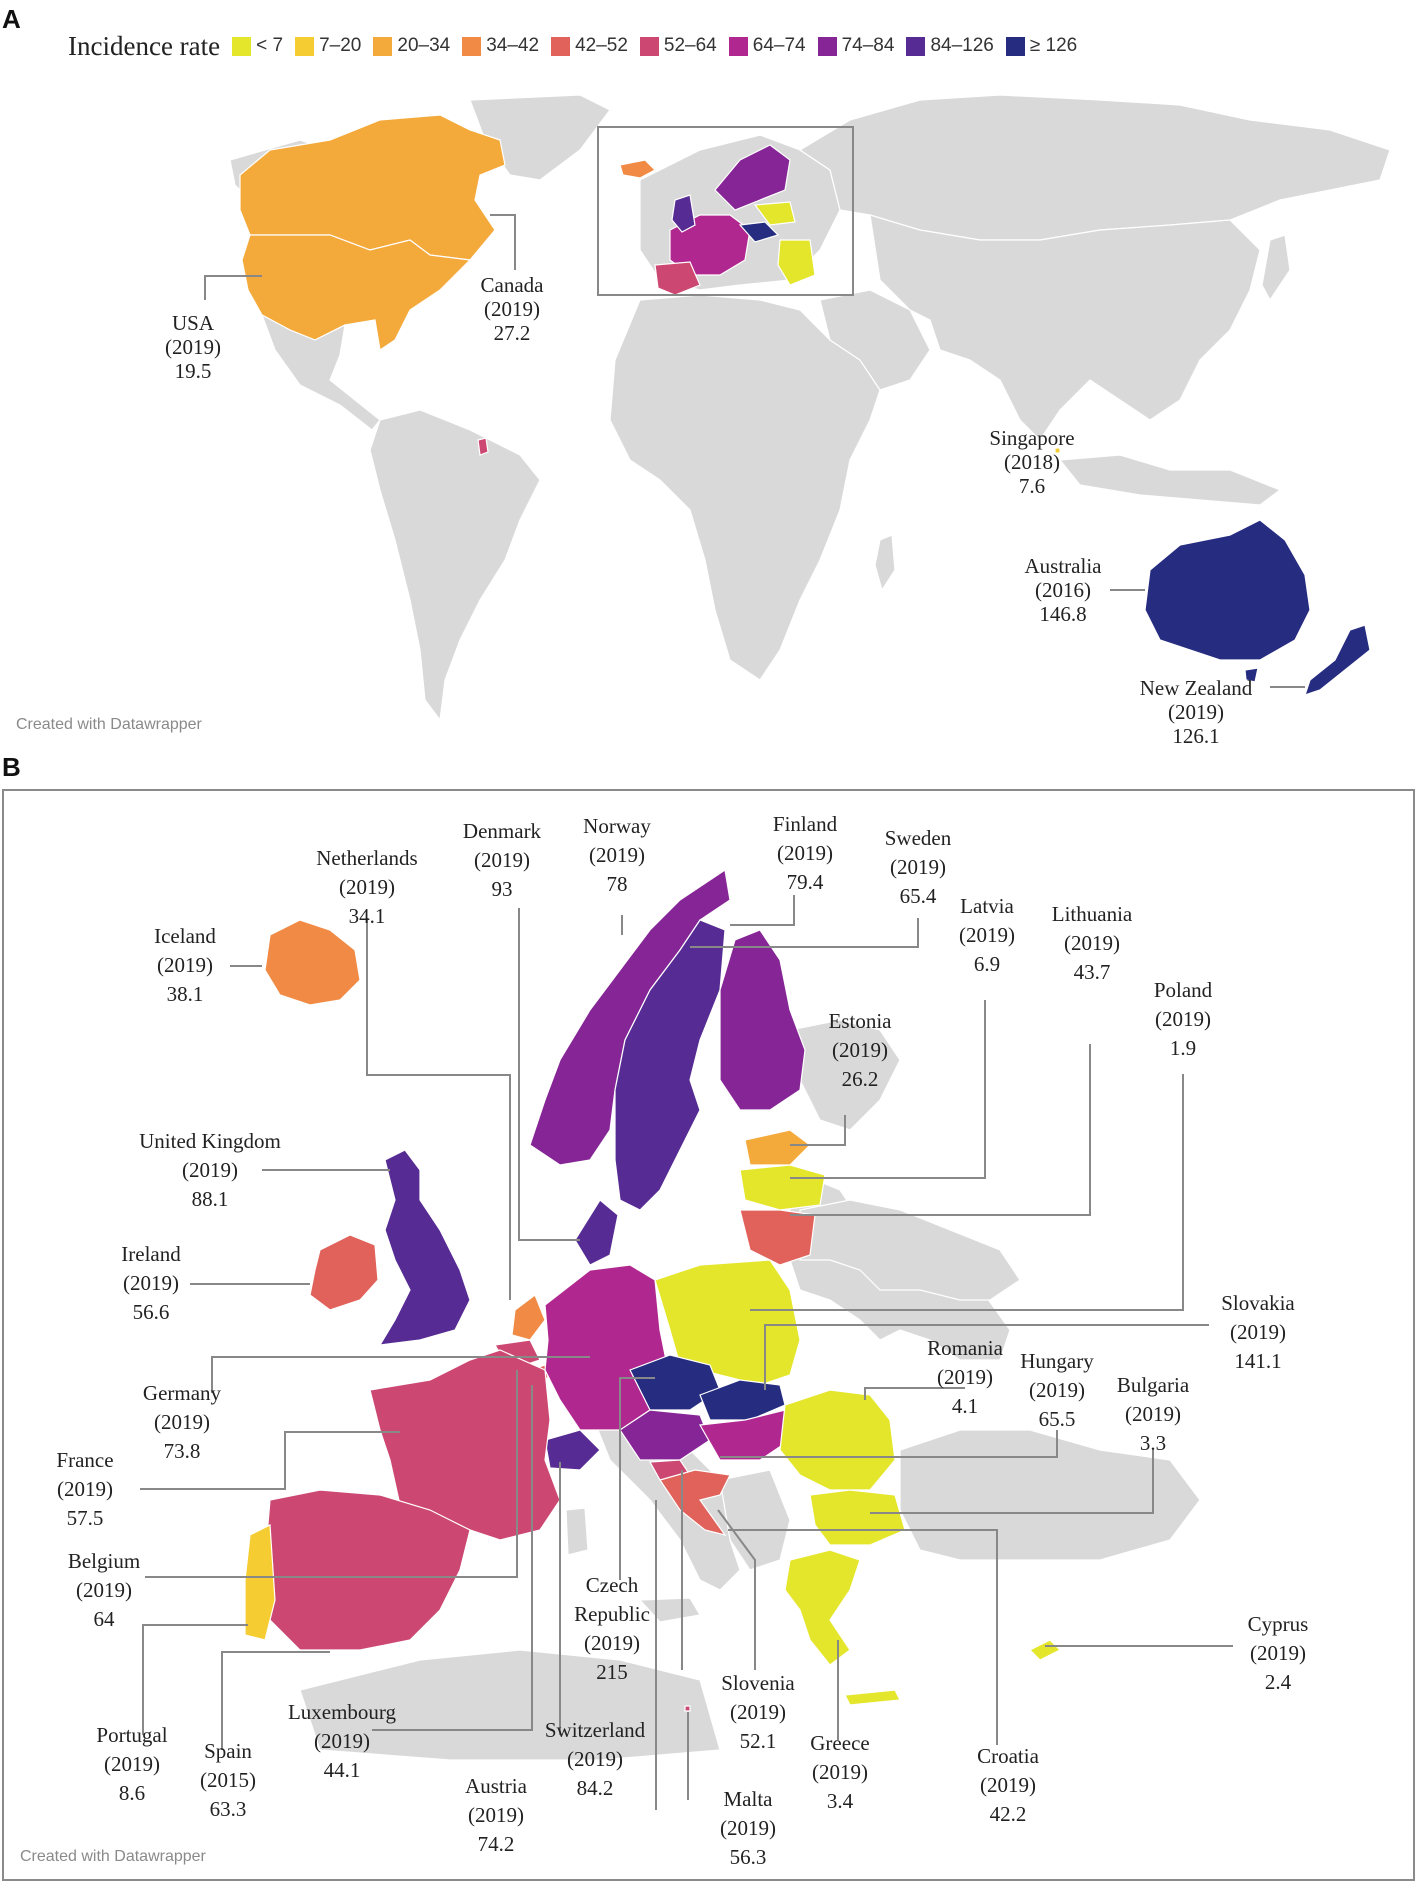  Describe the element at coordinates (637, 169) in the screenshot. I see `iceland-small` at that location.